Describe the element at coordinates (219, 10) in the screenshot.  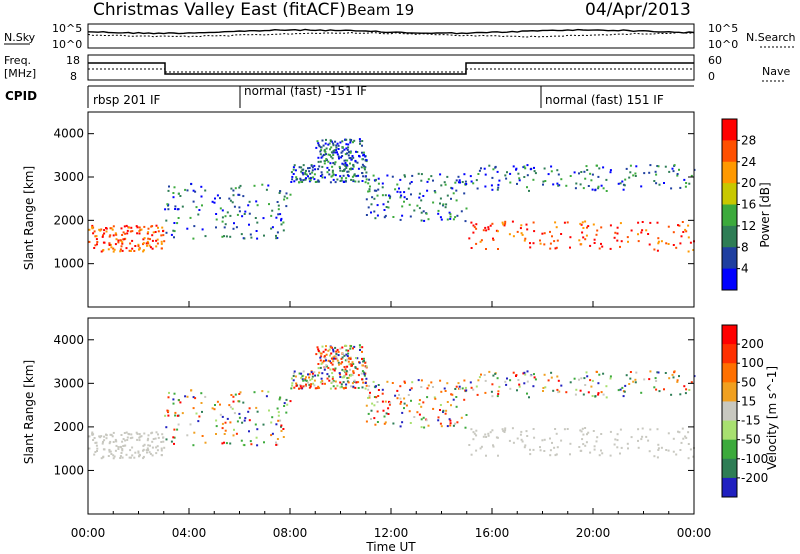
I see `figure-title: Christmas Valley East (fitACF)` at that location.